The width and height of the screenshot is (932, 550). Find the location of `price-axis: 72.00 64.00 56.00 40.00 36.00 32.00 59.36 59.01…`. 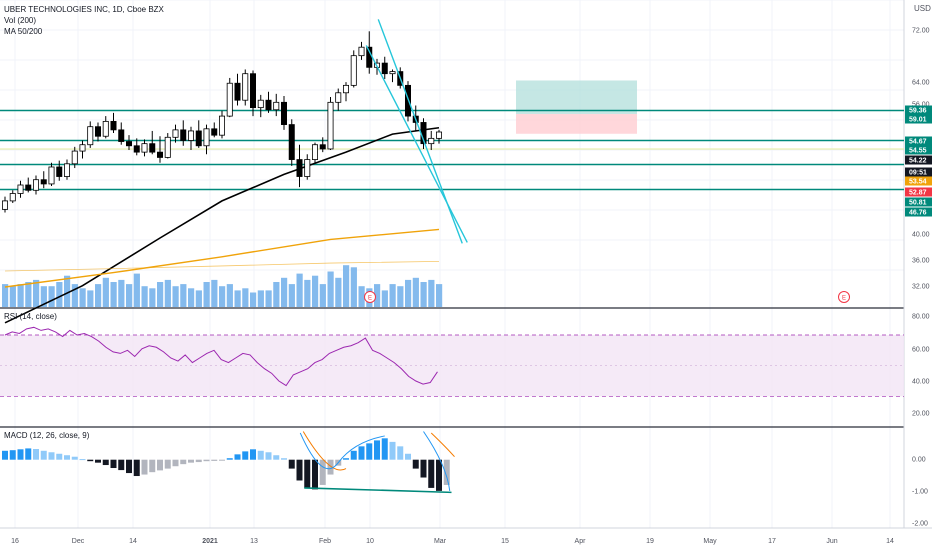

price-axis: 72.00 64.00 56.00 40.00 36.00 32.00 59.36 59.01… is located at coordinates (918, 278).